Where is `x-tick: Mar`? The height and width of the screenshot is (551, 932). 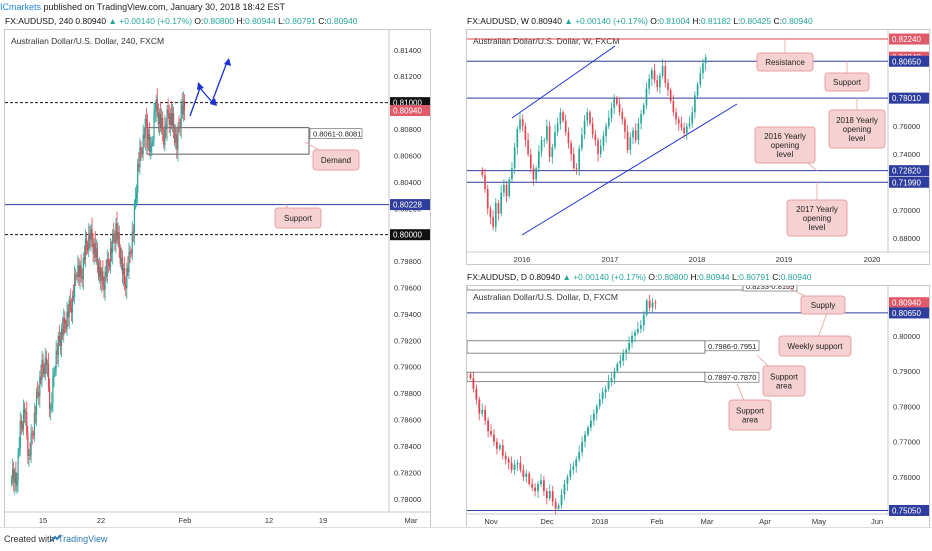
x-tick: Mar is located at coordinates (411, 520).